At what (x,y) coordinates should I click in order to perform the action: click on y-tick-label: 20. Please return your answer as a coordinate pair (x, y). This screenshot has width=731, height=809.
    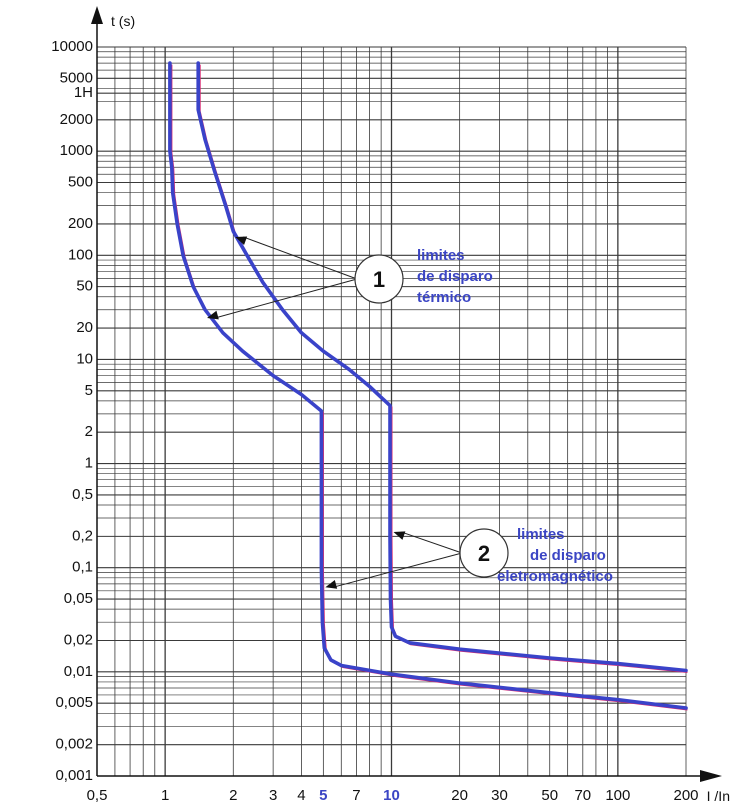
    Looking at the image, I should click on (84, 327).